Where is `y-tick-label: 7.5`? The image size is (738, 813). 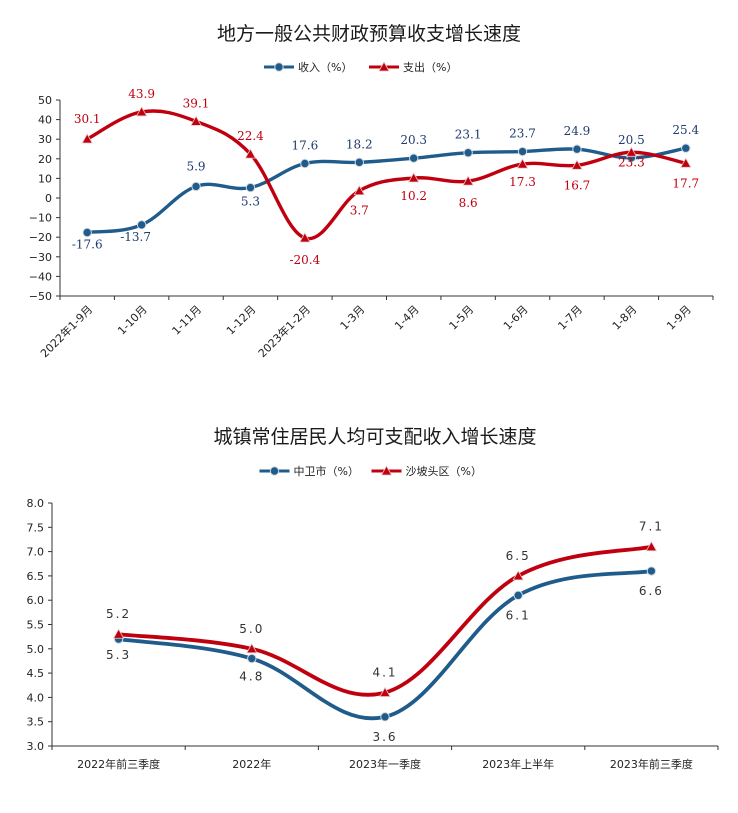 y-tick-label: 7.5 is located at coordinates (36, 527).